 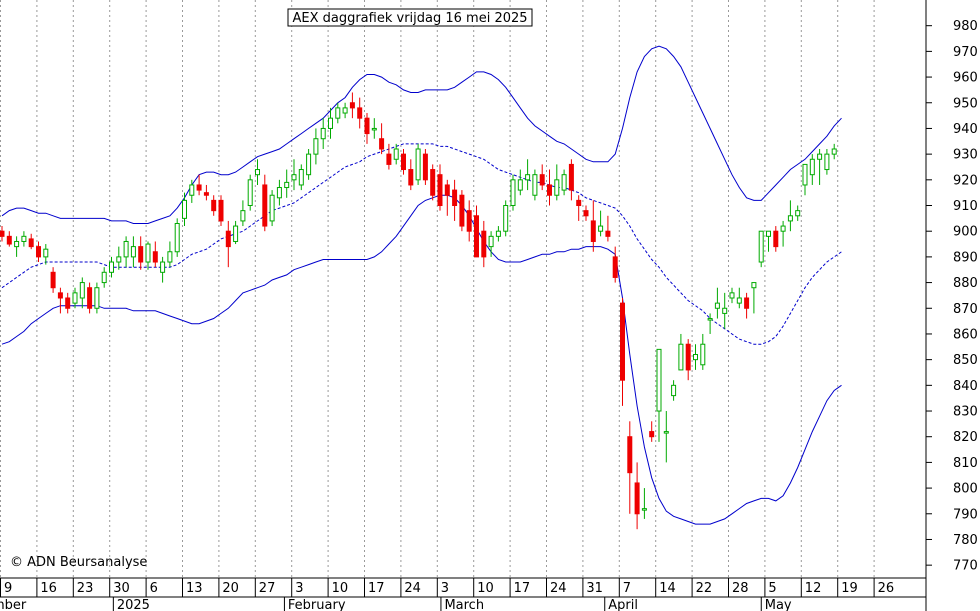 What do you see at coordinates (965, 309) in the screenshot?
I see `y-tick-label: 870` at bounding box center [965, 309].